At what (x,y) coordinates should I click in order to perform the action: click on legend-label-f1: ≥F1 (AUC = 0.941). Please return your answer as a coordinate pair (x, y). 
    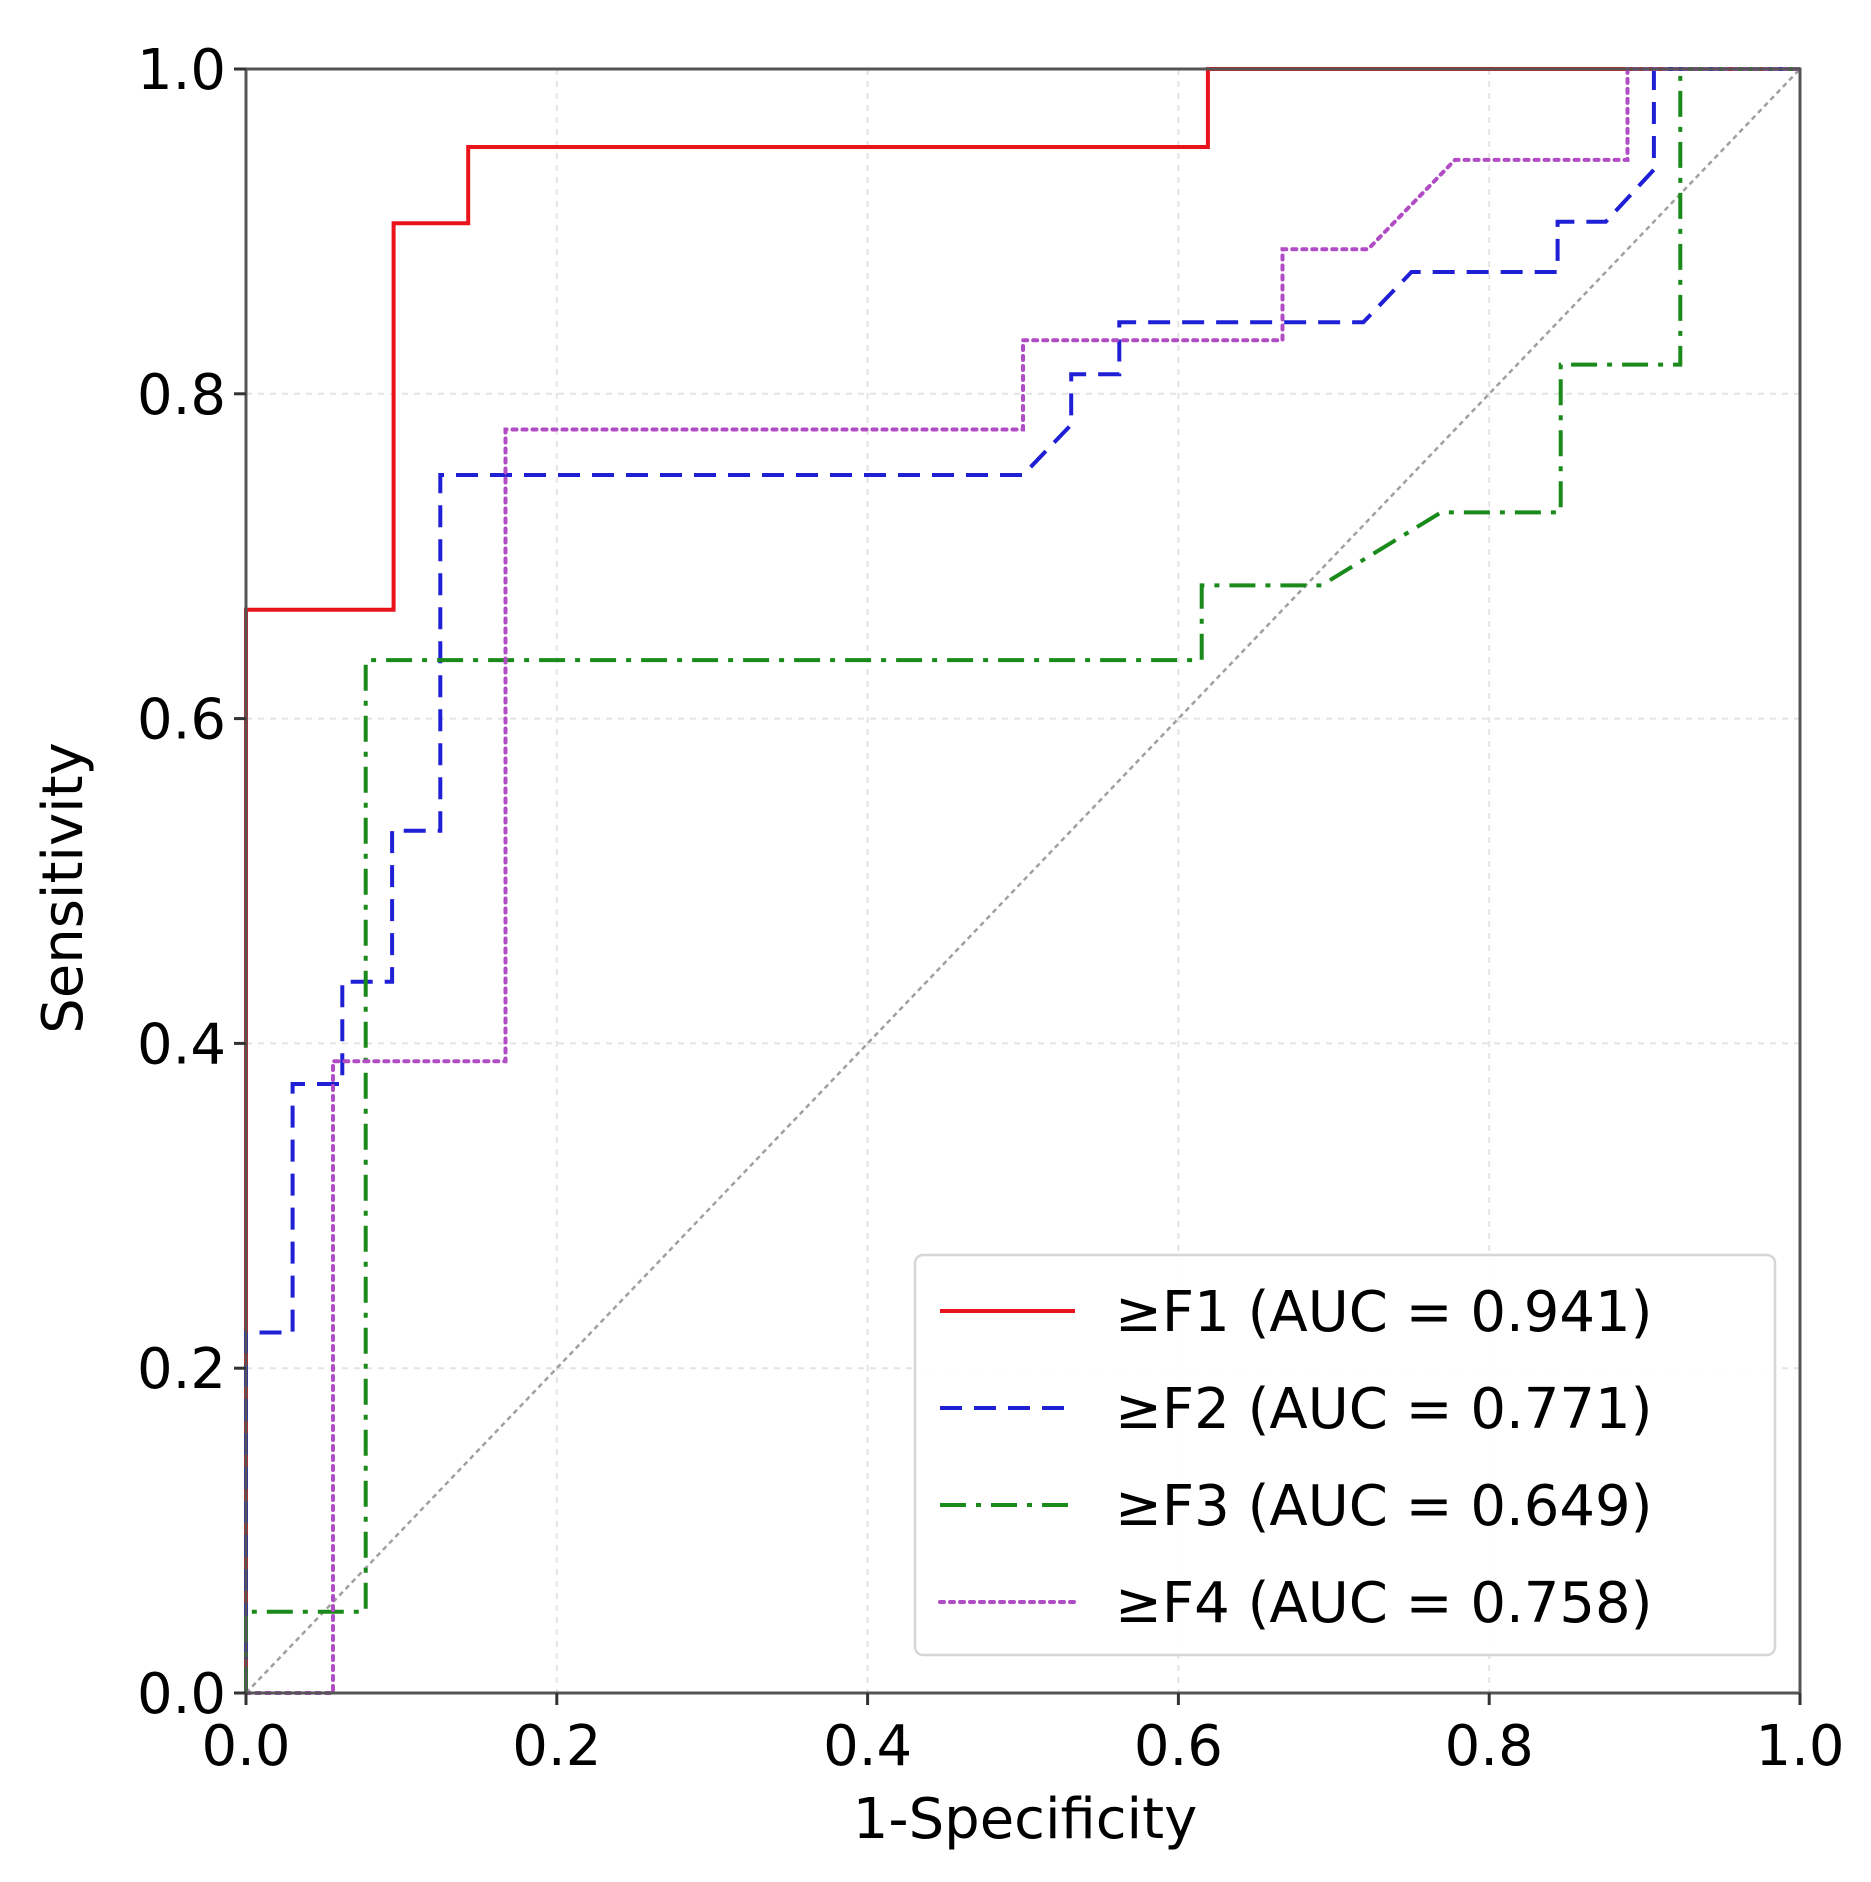
    Looking at the image, I should click on (1384, 1312).